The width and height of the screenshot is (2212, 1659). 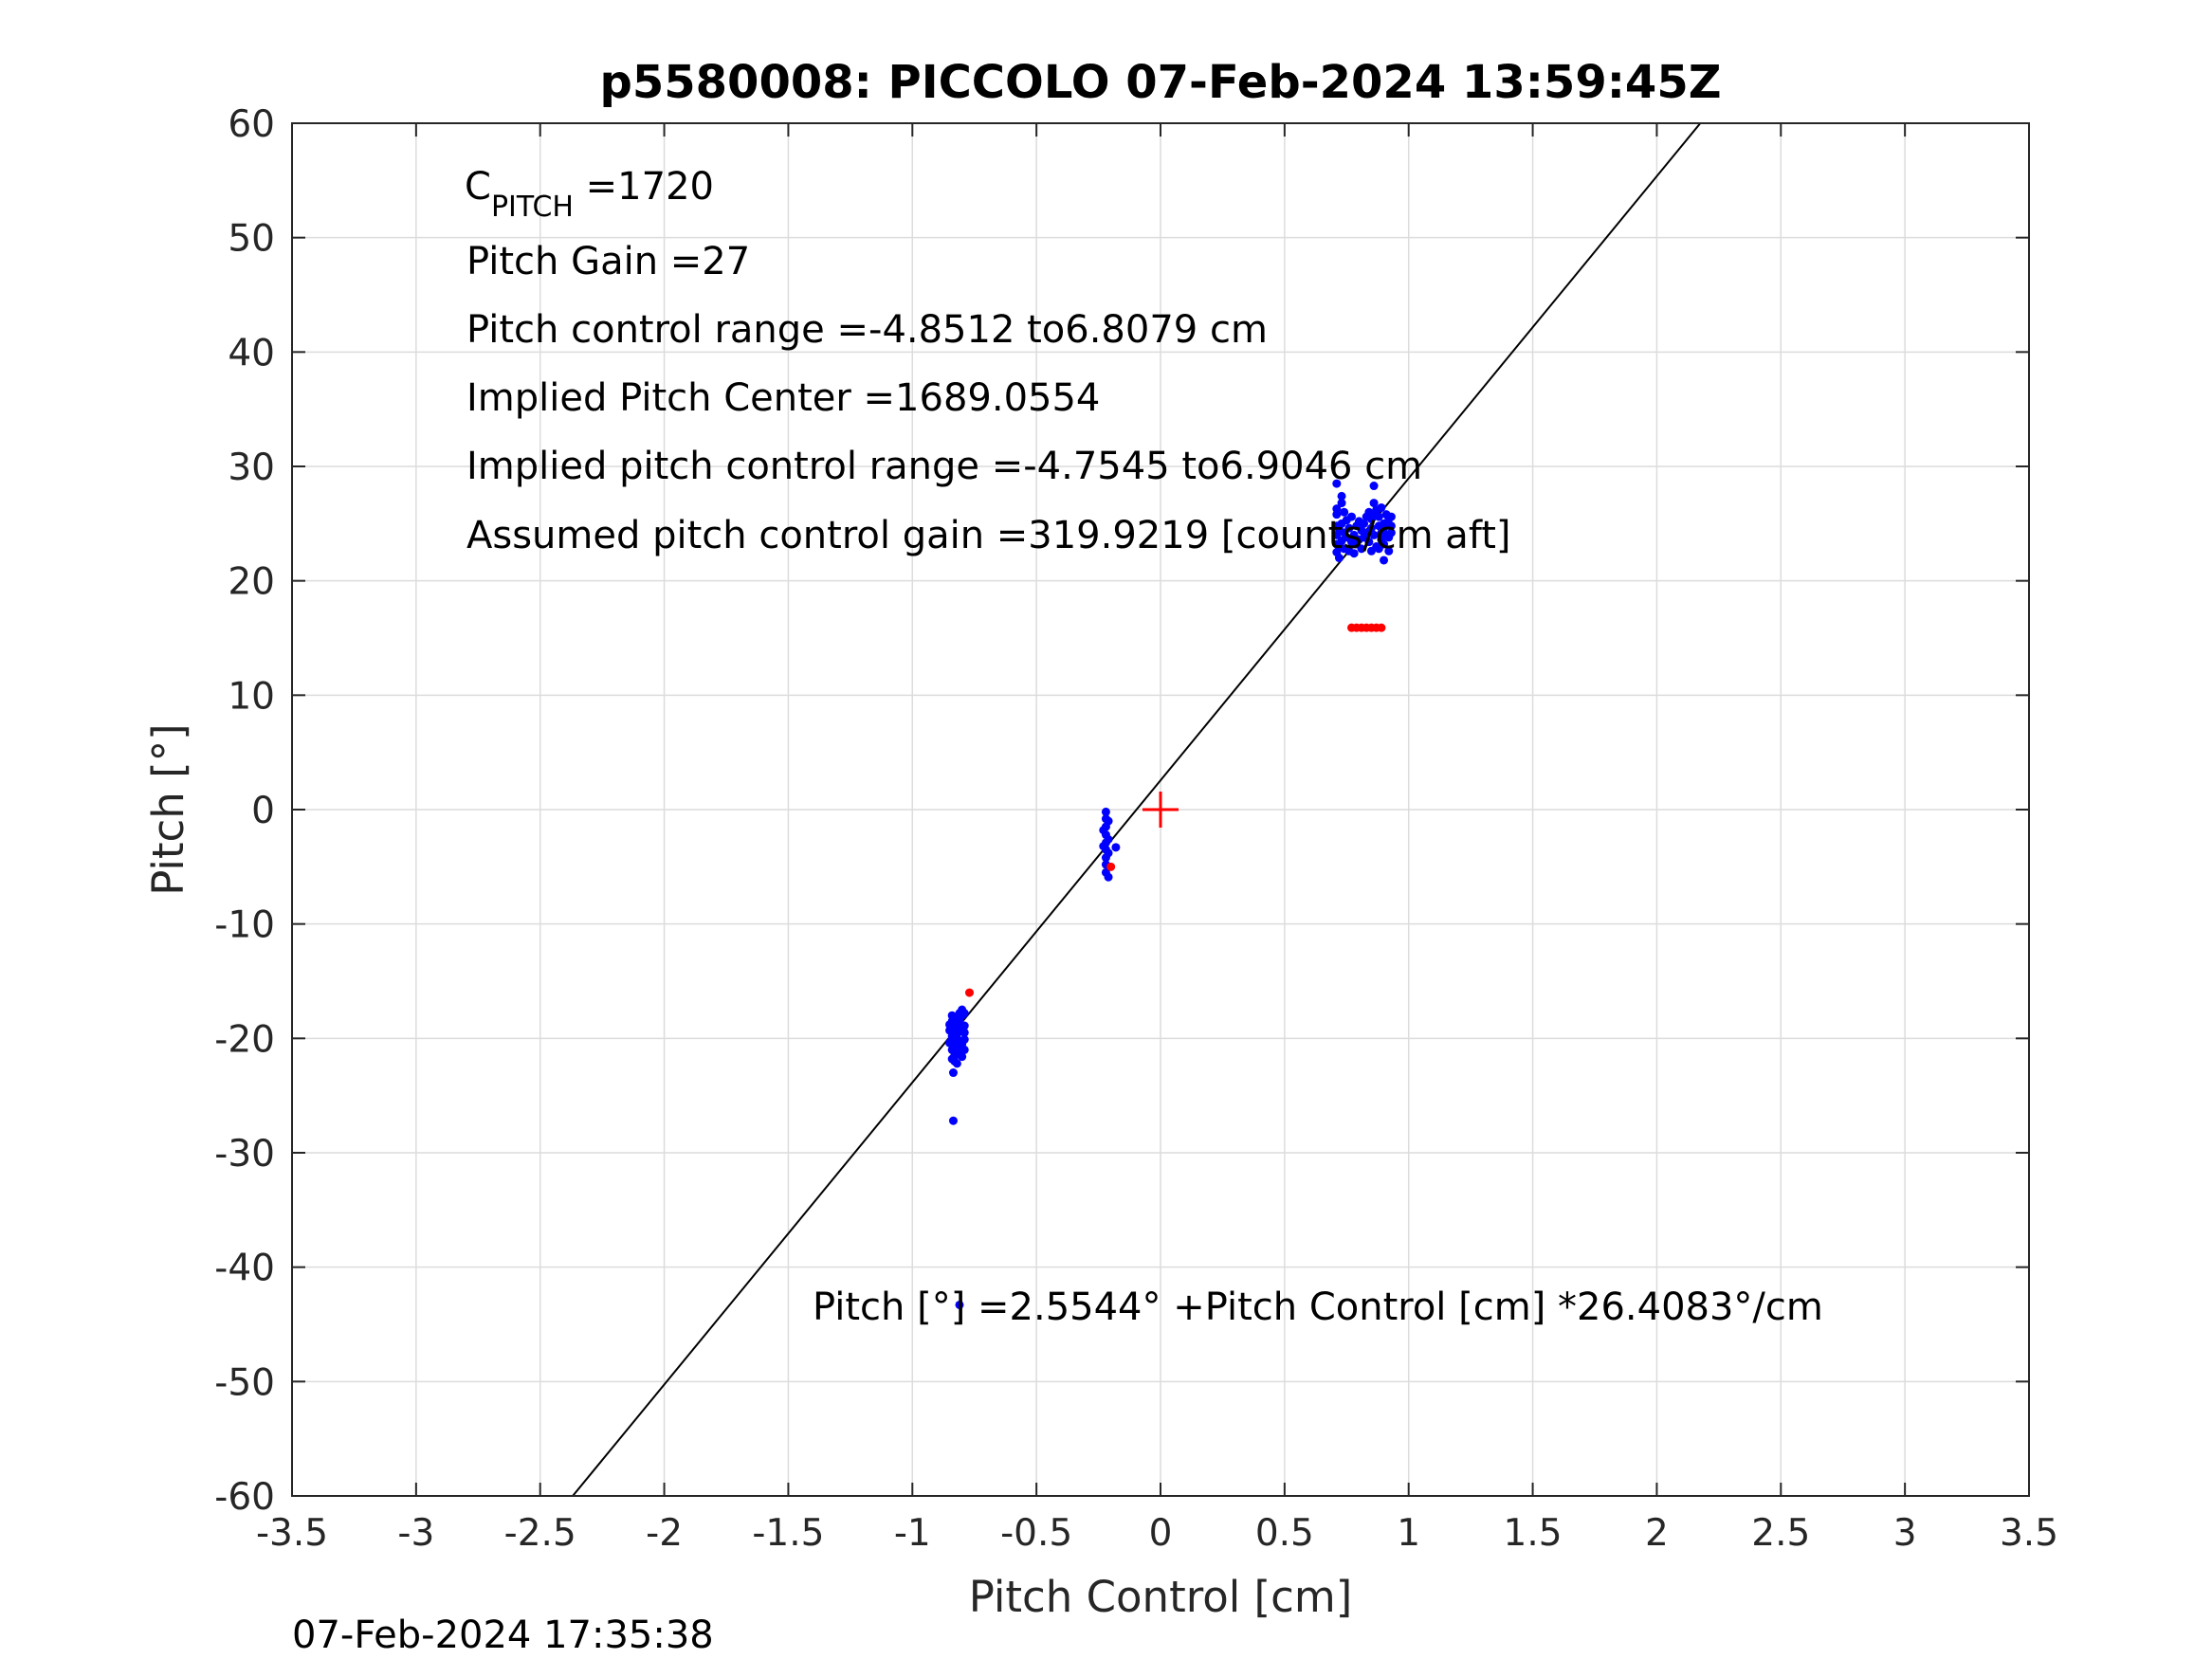 What do you see at coordinates (251, 582) in the screenshot?
I see `y-tick-label: 20` at bounding box center [251, 582].